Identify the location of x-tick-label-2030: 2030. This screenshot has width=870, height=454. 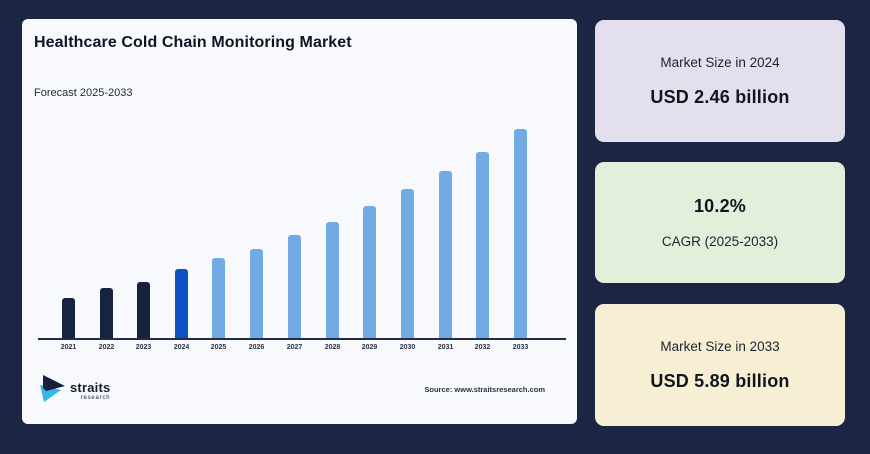
(407, 347).